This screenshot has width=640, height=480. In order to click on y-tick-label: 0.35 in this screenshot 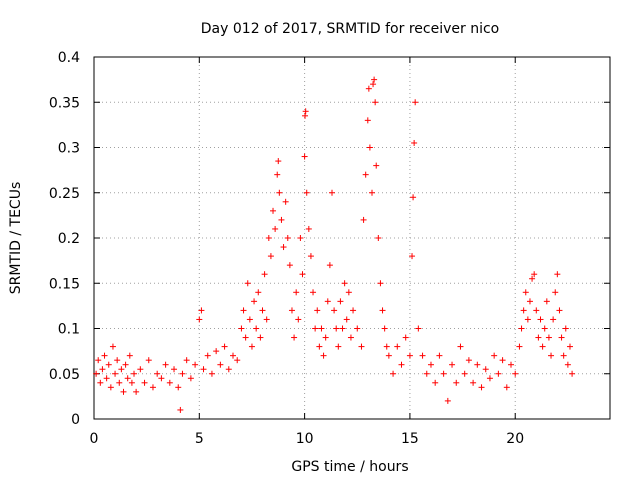, I will do `click(64, 103)`.